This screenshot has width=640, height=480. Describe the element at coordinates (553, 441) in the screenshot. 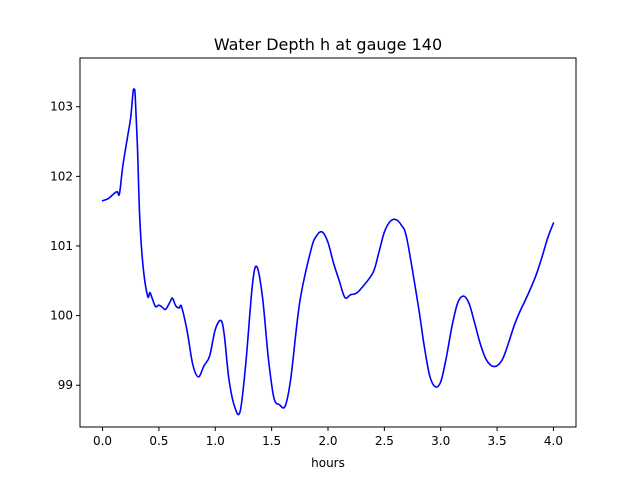

I see `x-tick-label: 4.0` at that location.